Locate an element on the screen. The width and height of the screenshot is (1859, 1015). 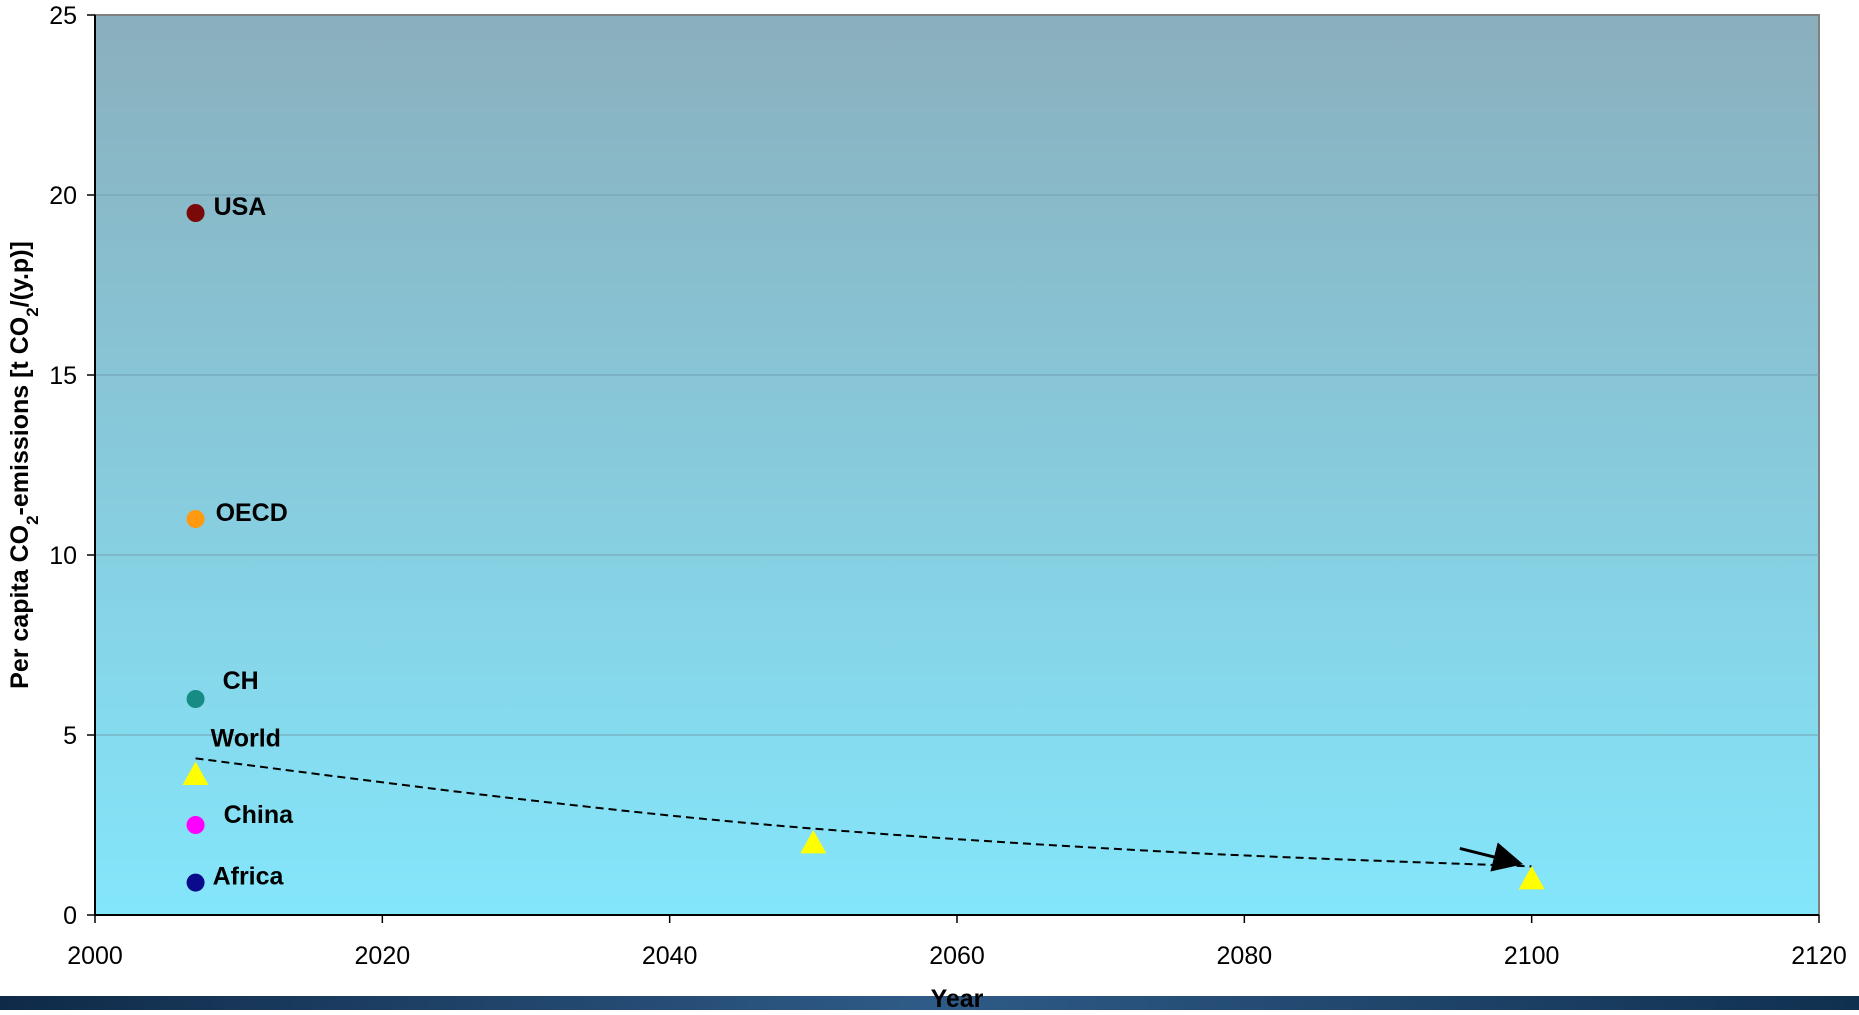
point-africa is located at coordinates (195, 882).